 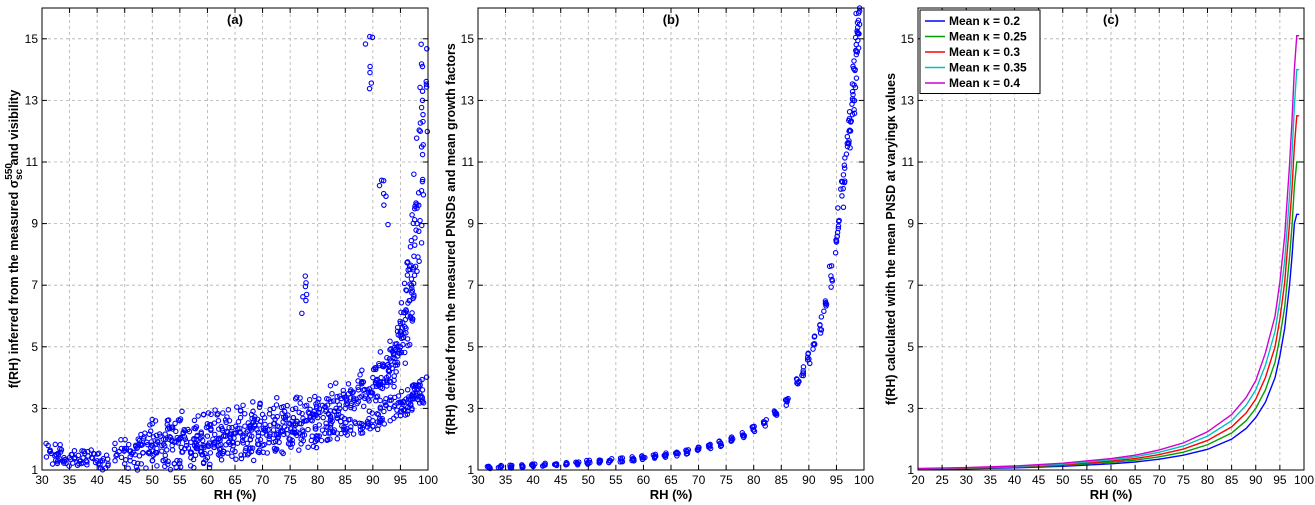 I want to click on y-tick-label: 5, so click(x=910, y=347).